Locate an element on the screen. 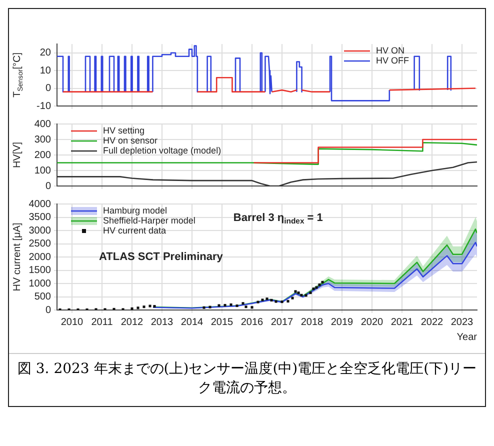  y-tick-label: 10 is located at coordinates (46, 70).